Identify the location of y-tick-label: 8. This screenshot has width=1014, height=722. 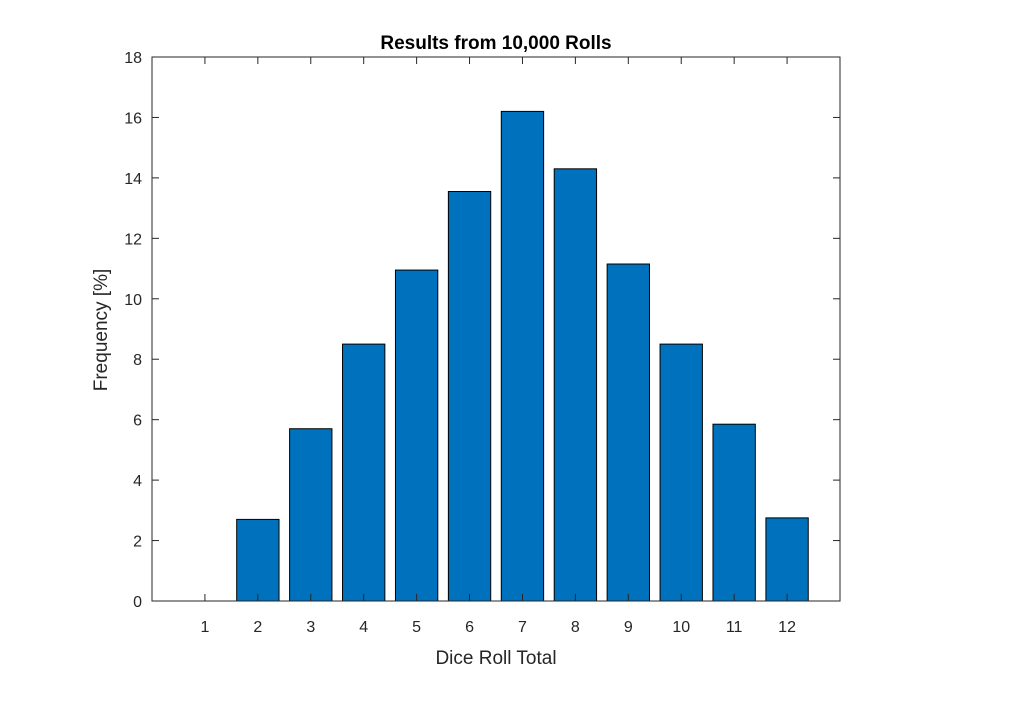
(137, 360).